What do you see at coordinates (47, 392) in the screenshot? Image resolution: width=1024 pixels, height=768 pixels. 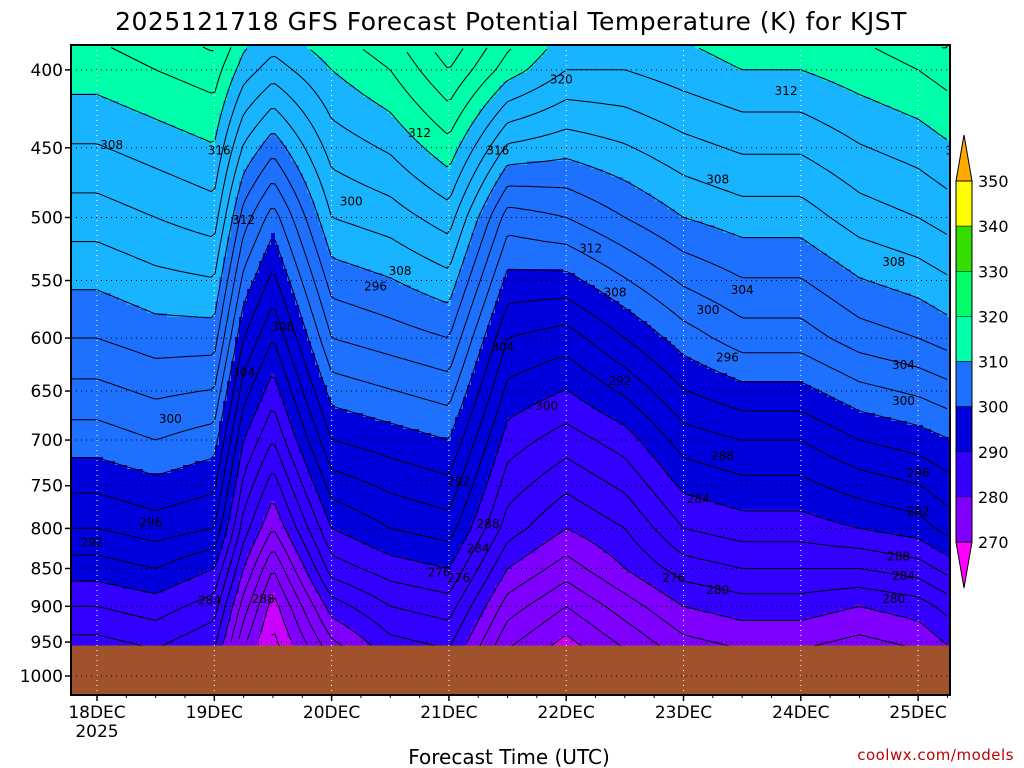 I see `y-tick-label: 650` at bounding box center [47, 392].